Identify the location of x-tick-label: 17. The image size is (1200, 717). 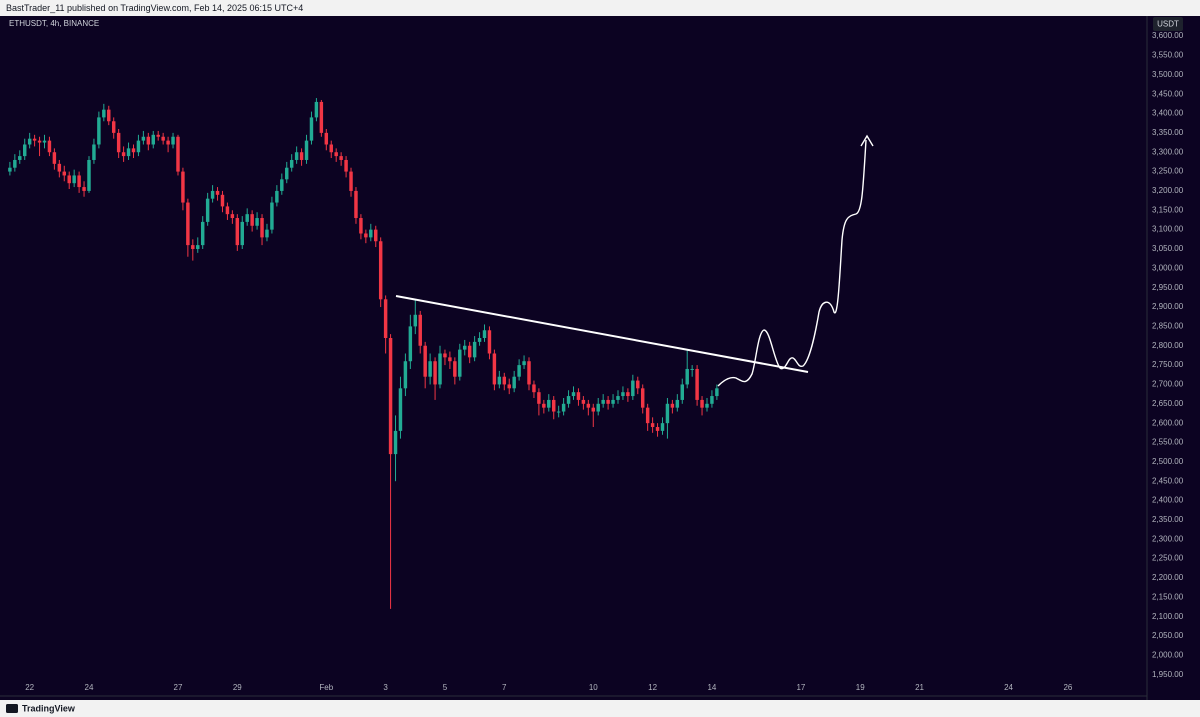
(800, 687).